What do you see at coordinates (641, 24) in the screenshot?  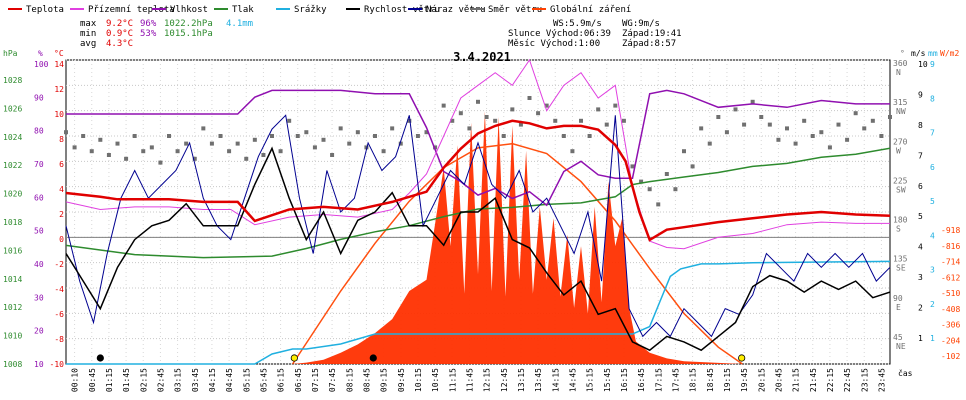 I see `stats-wg: WG:9m/s` at bounding box center [641, 24].